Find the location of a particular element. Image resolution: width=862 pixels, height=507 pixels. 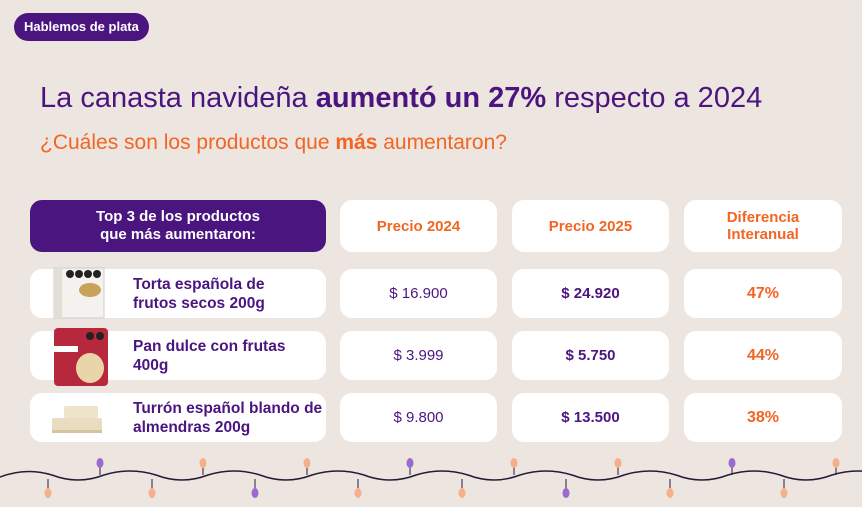

difference-percent: 38% is located at coordinates (763, 417).